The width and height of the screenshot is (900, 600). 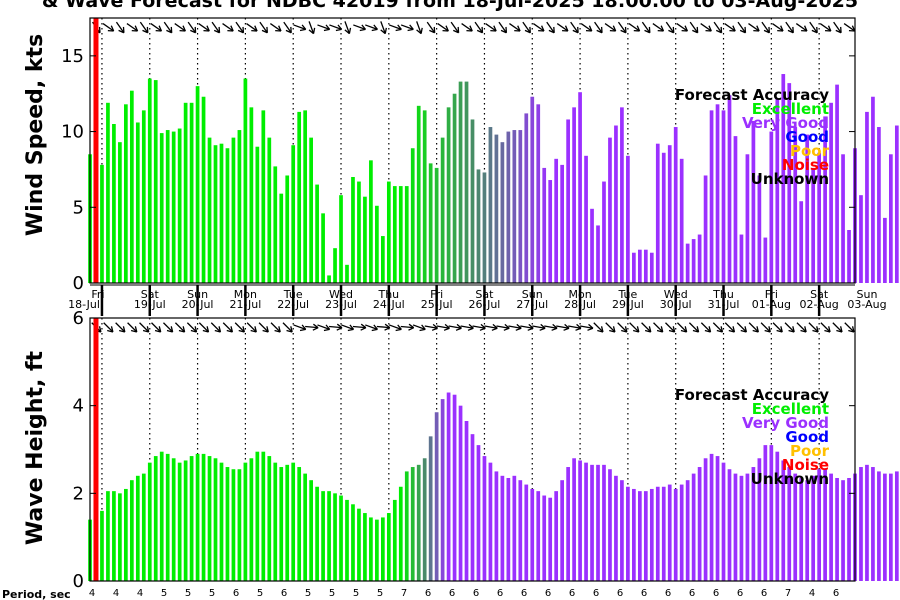 What do you see at coordinates (35, 135) in the screenshot?
I see `wind-y-axis-label: Wind Speed, kts` at bounding box center [35, 135].